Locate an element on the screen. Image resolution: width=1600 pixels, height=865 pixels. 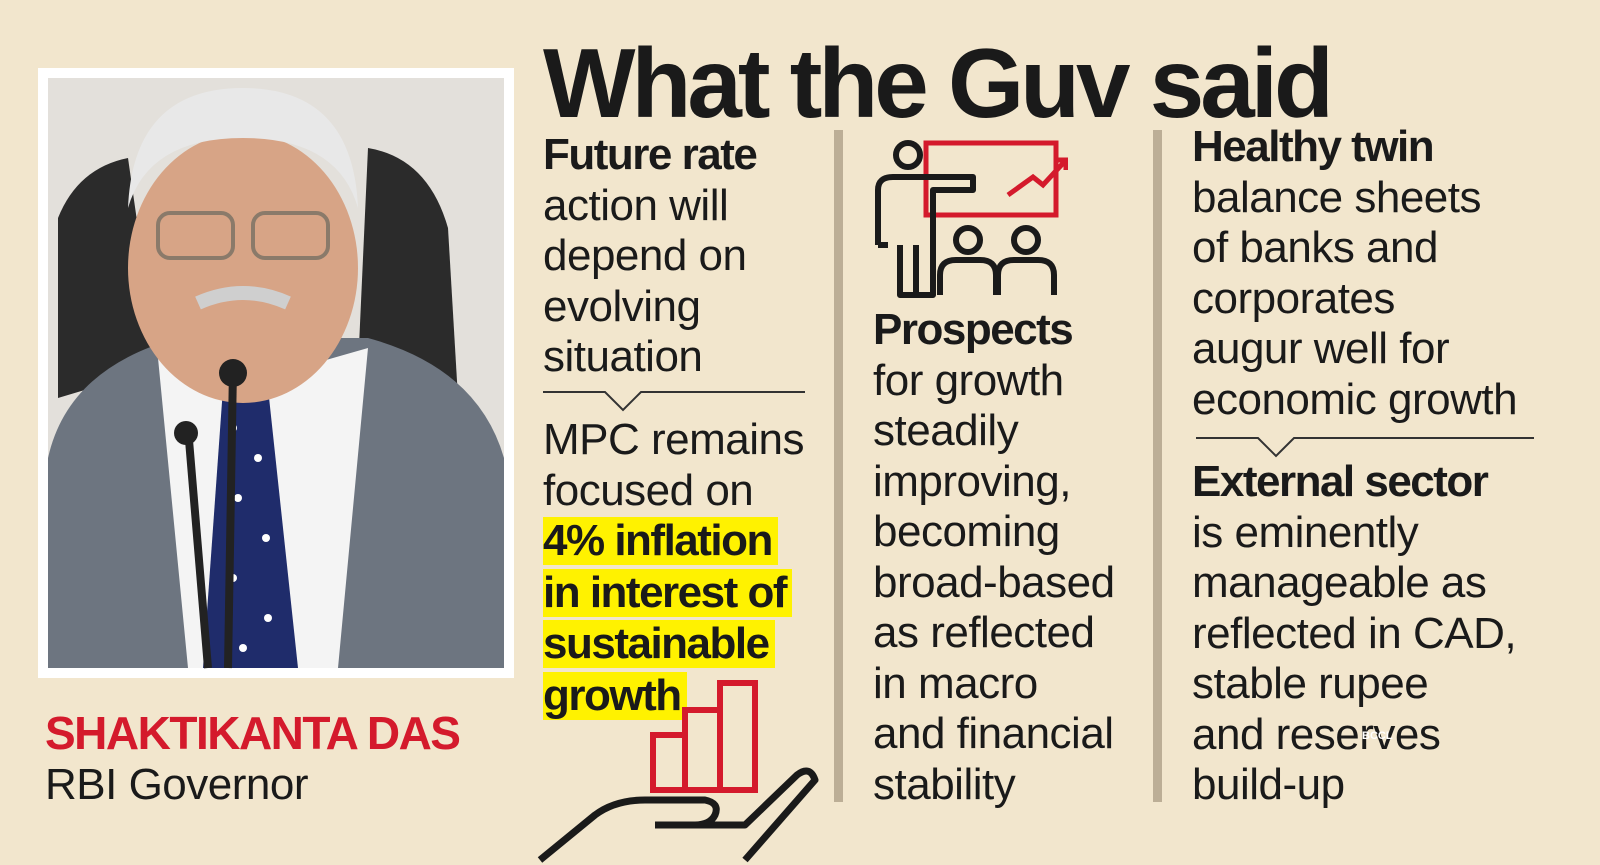
text-line: corporates is located at coordinates (1293, 298).